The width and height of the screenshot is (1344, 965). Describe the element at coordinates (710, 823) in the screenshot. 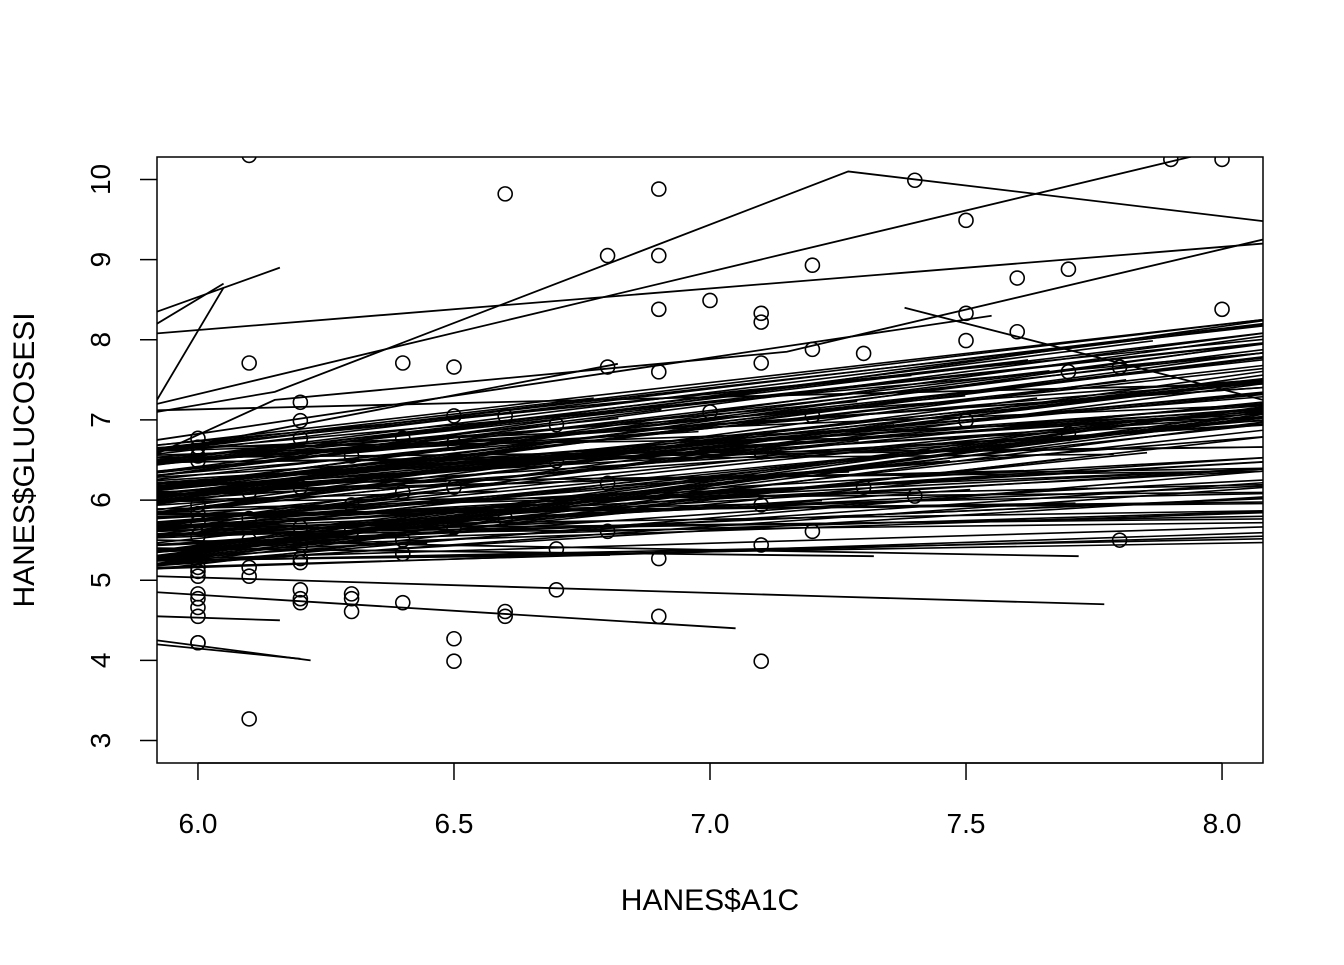

I see `x-tick-label: 7.0` at that location.